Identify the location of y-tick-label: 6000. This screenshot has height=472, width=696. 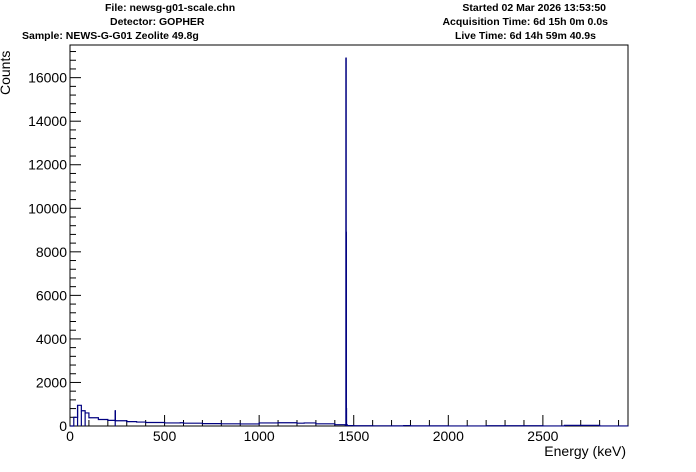
(51, 295).